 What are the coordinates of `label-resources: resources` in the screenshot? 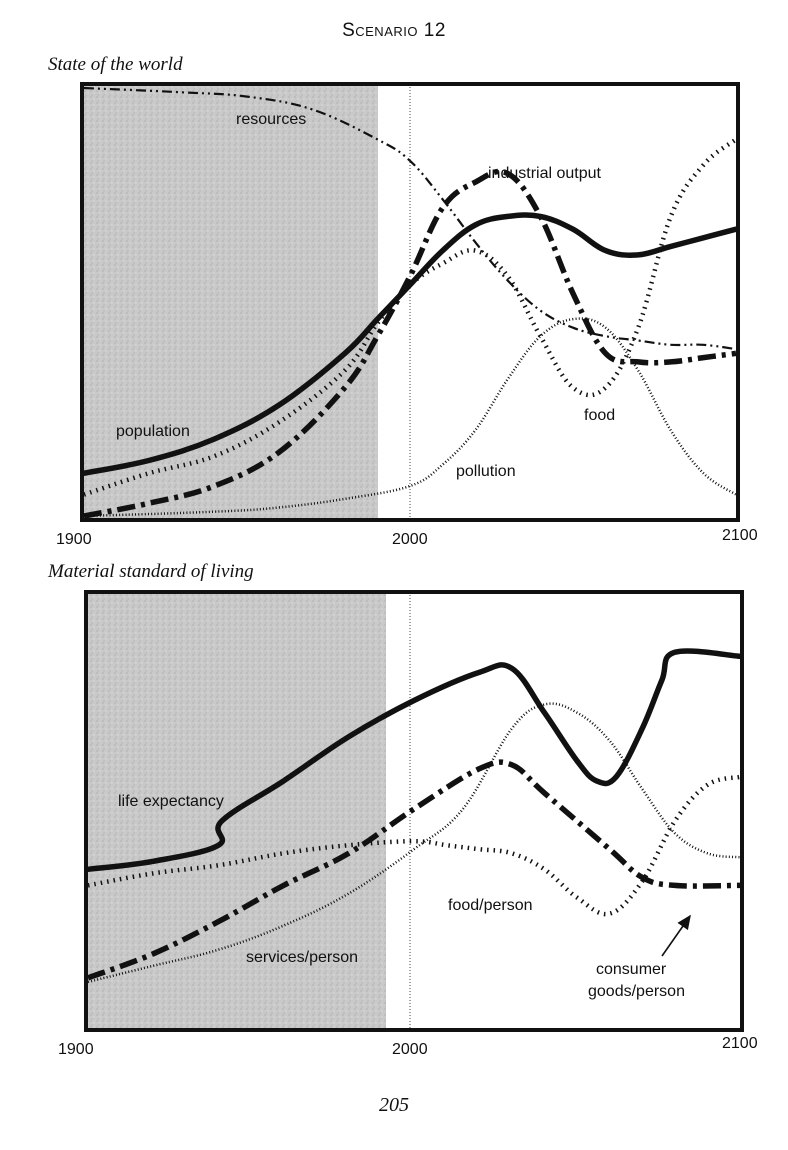 It's located at (271, 119).